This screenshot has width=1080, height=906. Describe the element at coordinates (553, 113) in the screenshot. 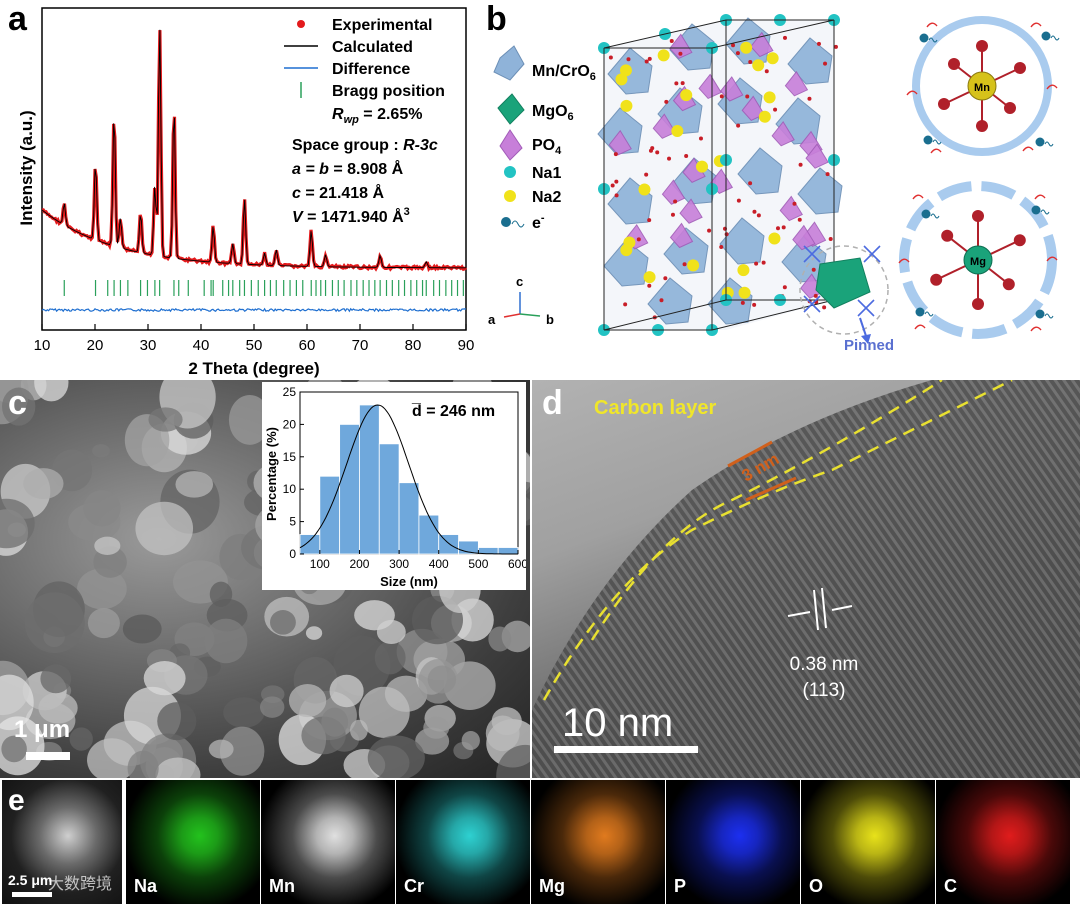

I see `legend-mgo: MgO6` at that location.